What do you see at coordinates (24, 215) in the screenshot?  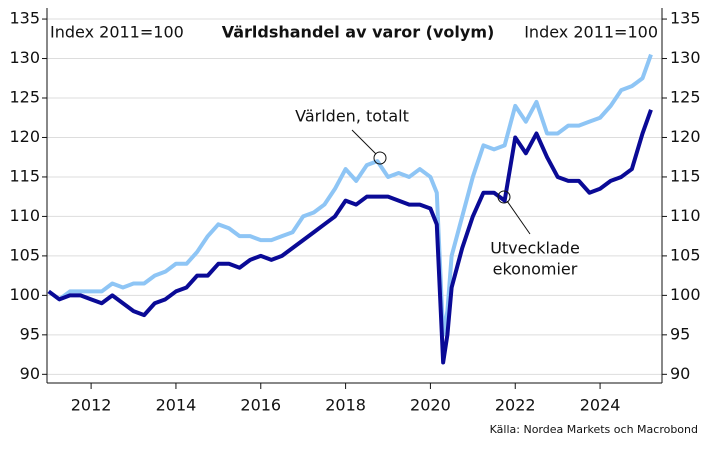 I see `y-tick-label: 110` at bounding box center [24, 215].